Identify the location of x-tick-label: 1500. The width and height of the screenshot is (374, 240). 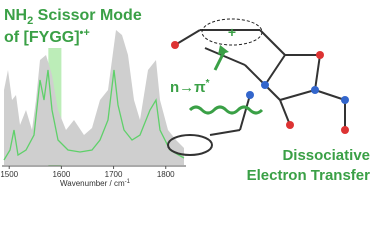
(9, 174).